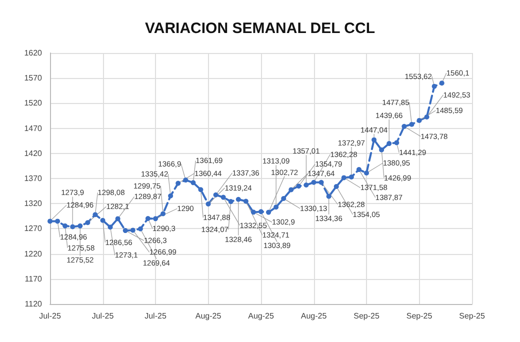  I want to click on y-tick-label: 1320, so click(33, 203).